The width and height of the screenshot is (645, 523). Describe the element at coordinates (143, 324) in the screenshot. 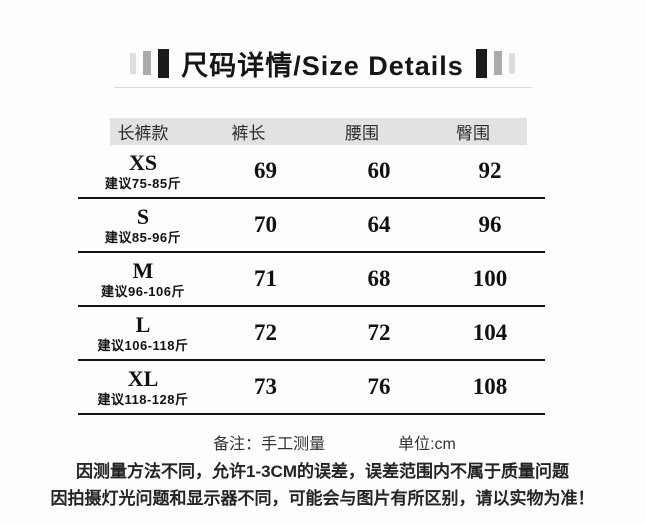

I see `size-label: L` at that location.